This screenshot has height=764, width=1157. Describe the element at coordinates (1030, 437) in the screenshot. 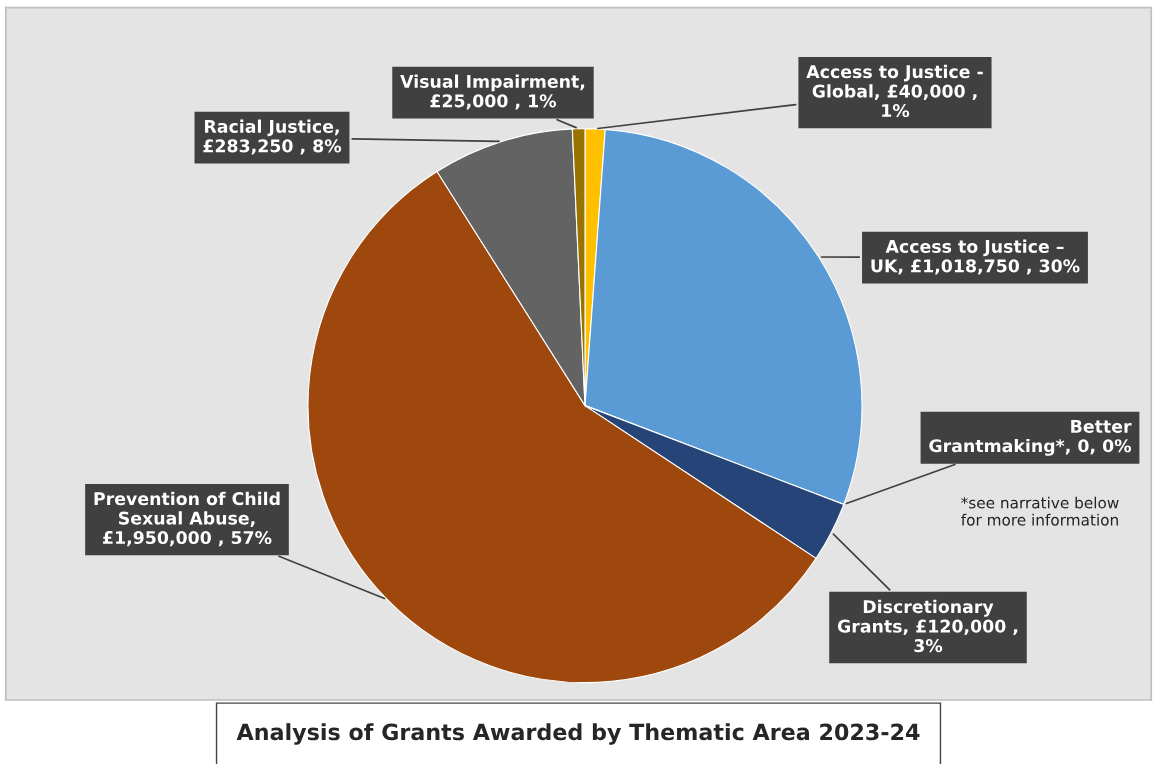

I see `category-label: Better Grantmaking*, 0, 0%` at that location.